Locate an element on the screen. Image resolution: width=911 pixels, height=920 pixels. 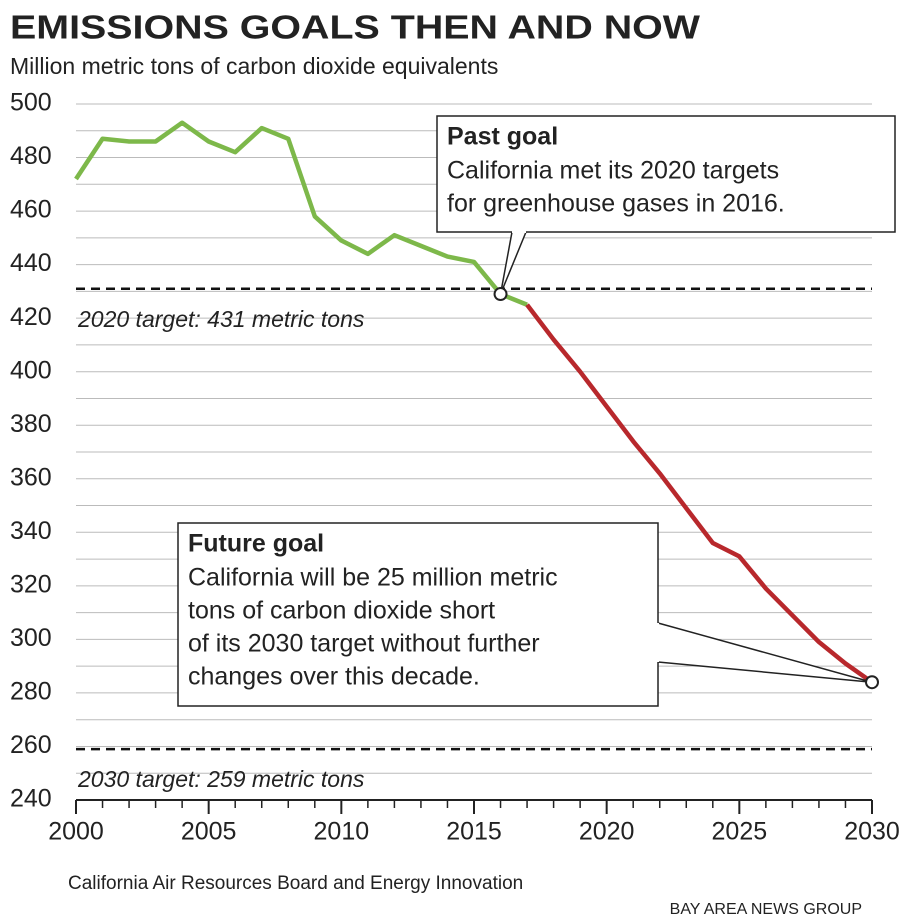
y-tick-label: 480 is located at coordinates (31, 156).